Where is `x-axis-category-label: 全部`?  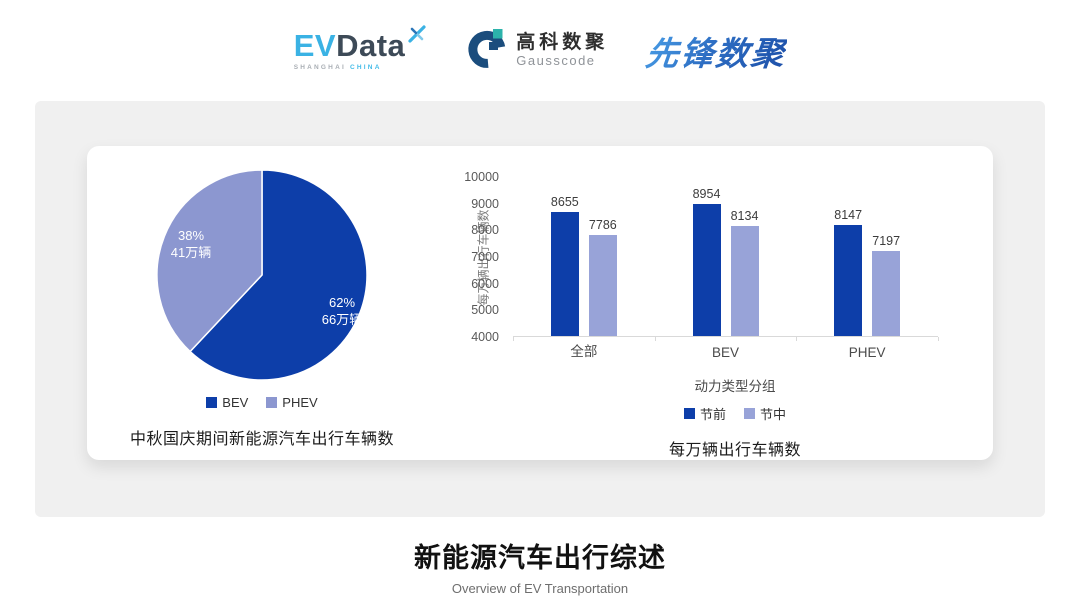 x-axis-category-label: 全部 is located at coordinates (584, 351).